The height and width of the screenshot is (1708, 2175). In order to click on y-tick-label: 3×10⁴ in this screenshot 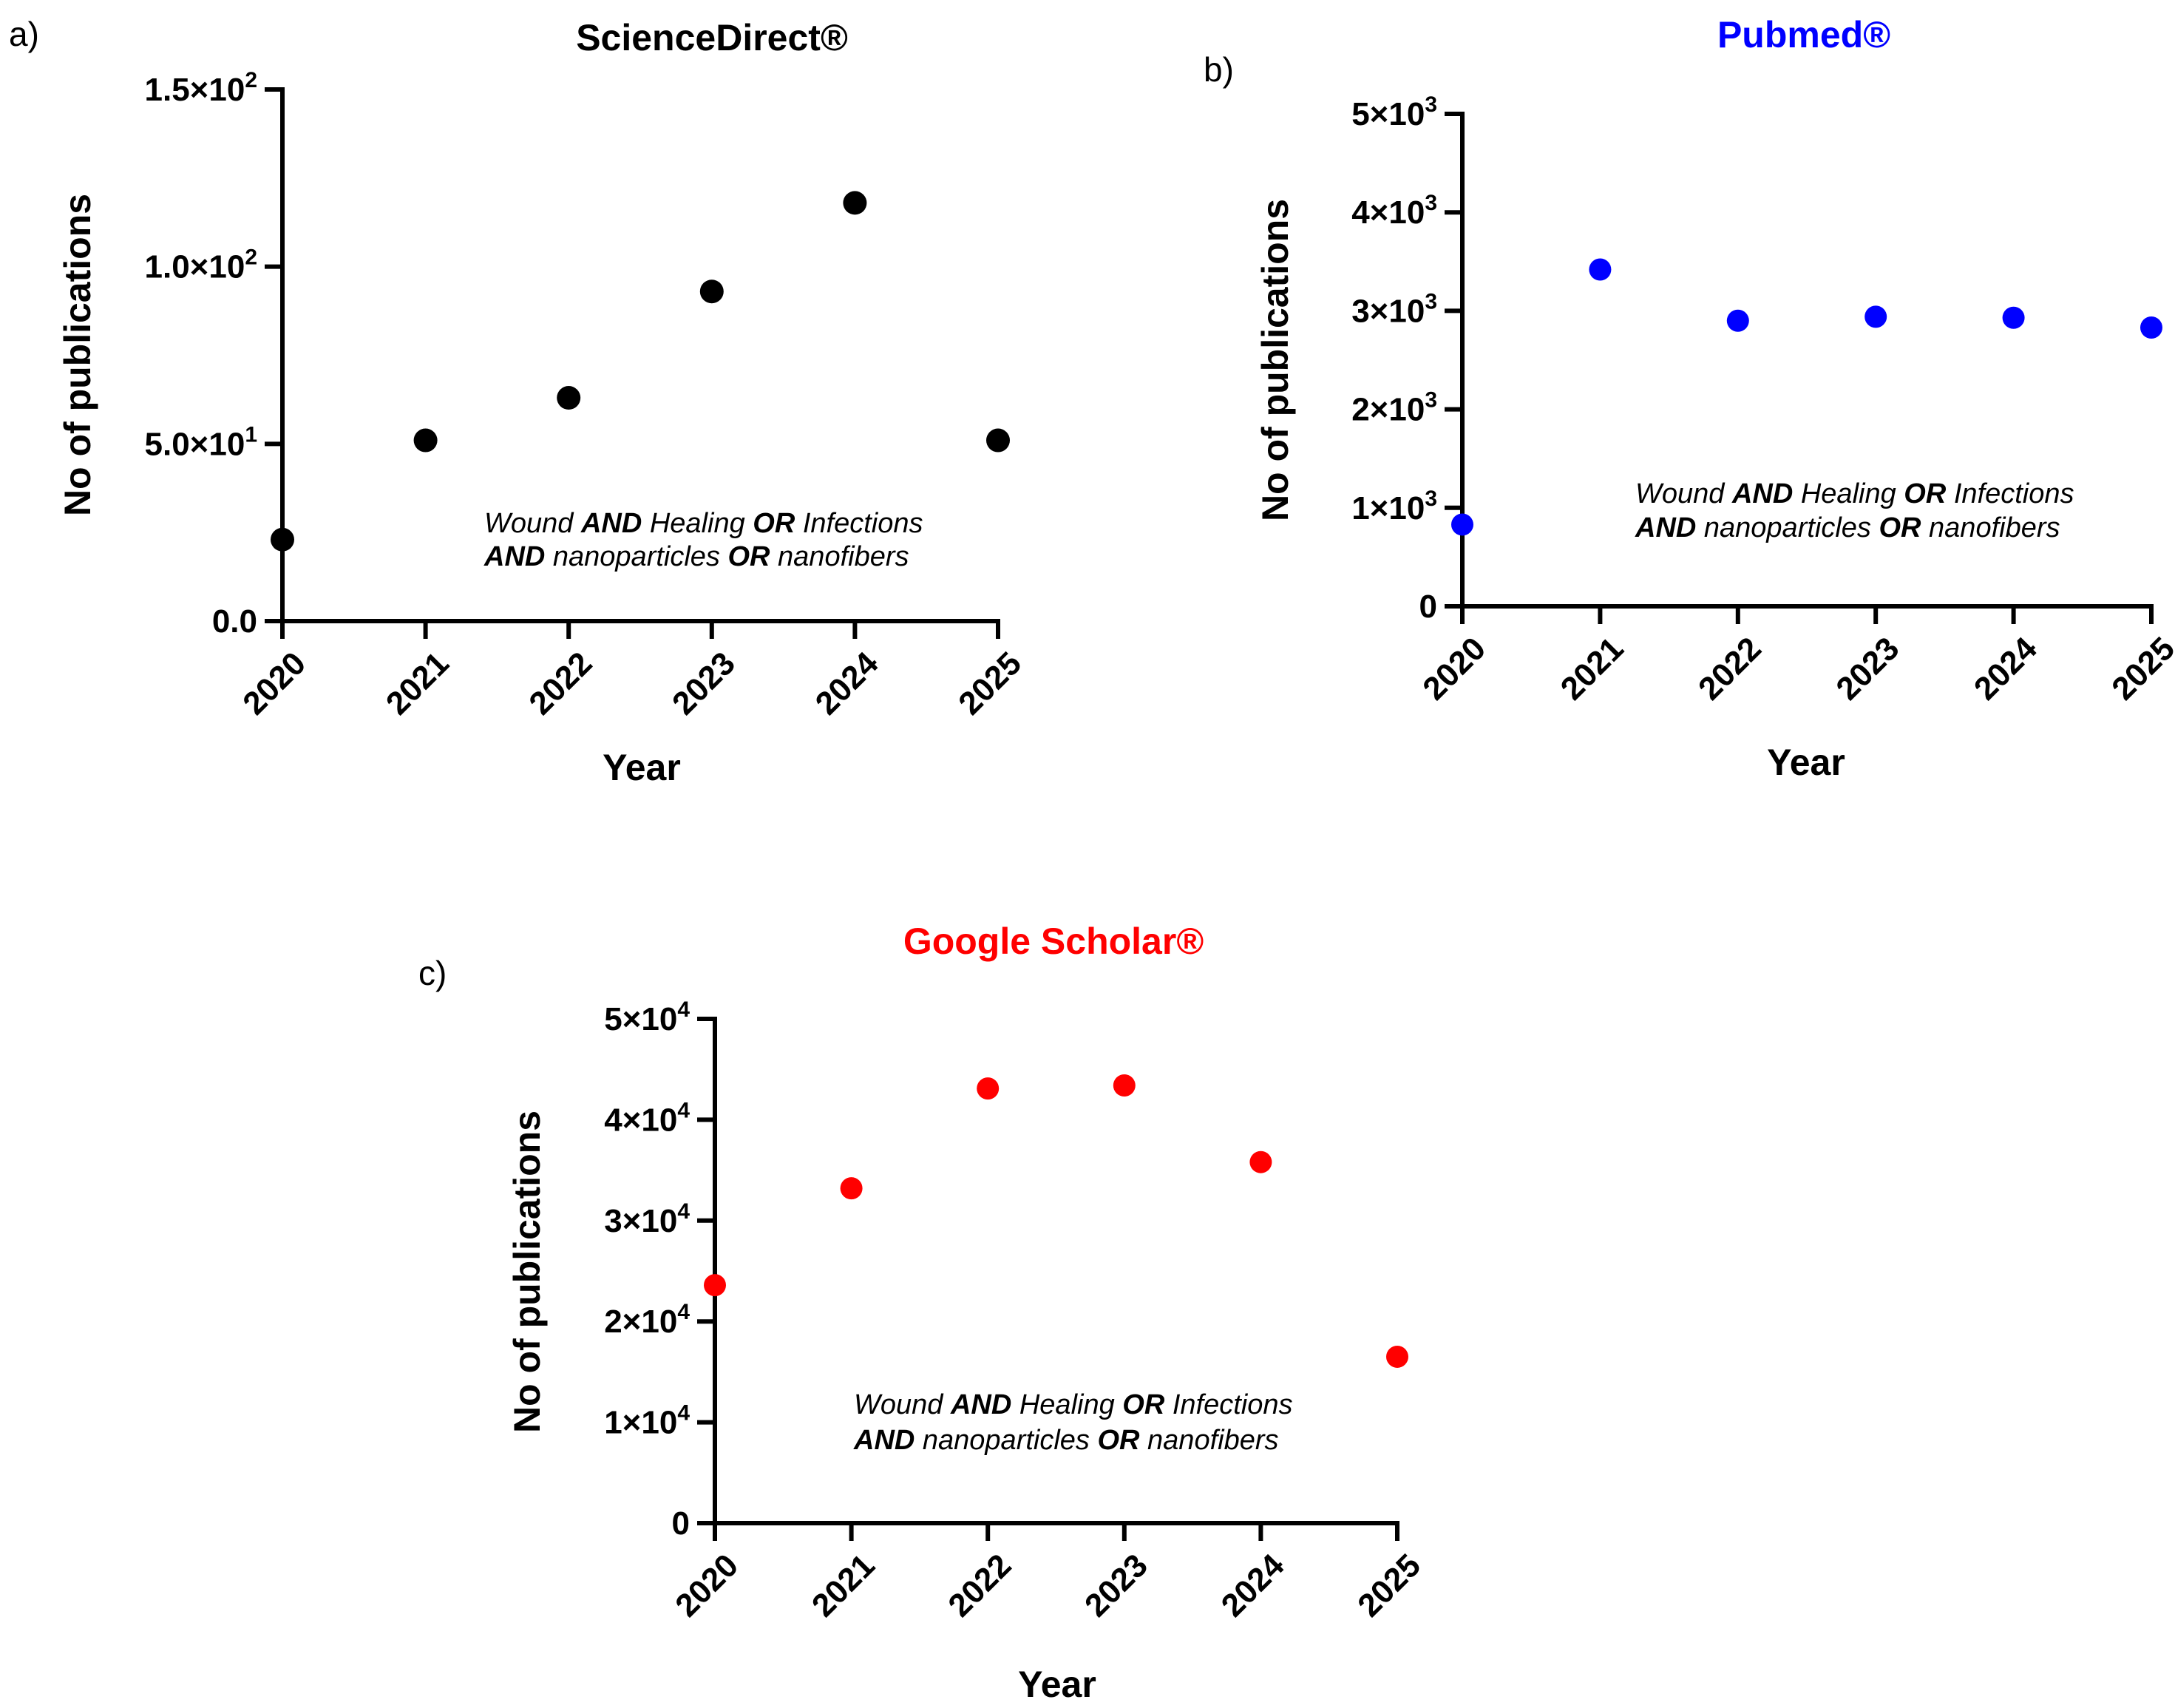, I will do `click(647, 1219)`.